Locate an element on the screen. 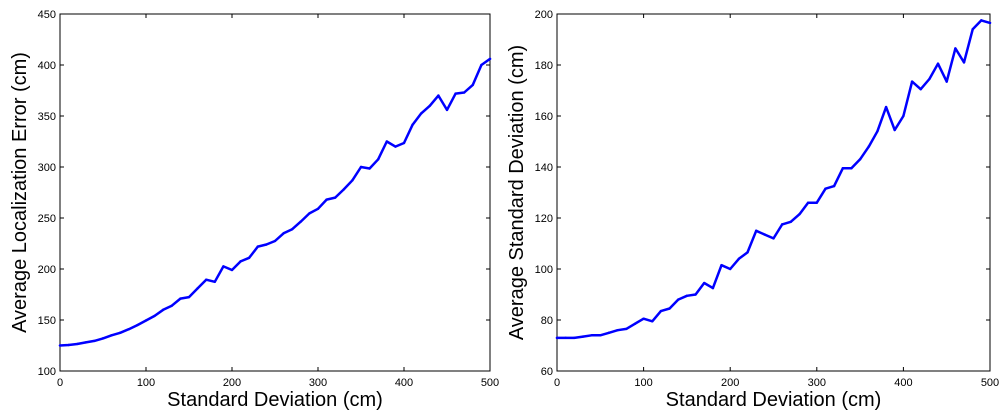 The width and height of the screenshot is (1000, 412). y-tick-label: 120 is located at coordinates (544, 219).